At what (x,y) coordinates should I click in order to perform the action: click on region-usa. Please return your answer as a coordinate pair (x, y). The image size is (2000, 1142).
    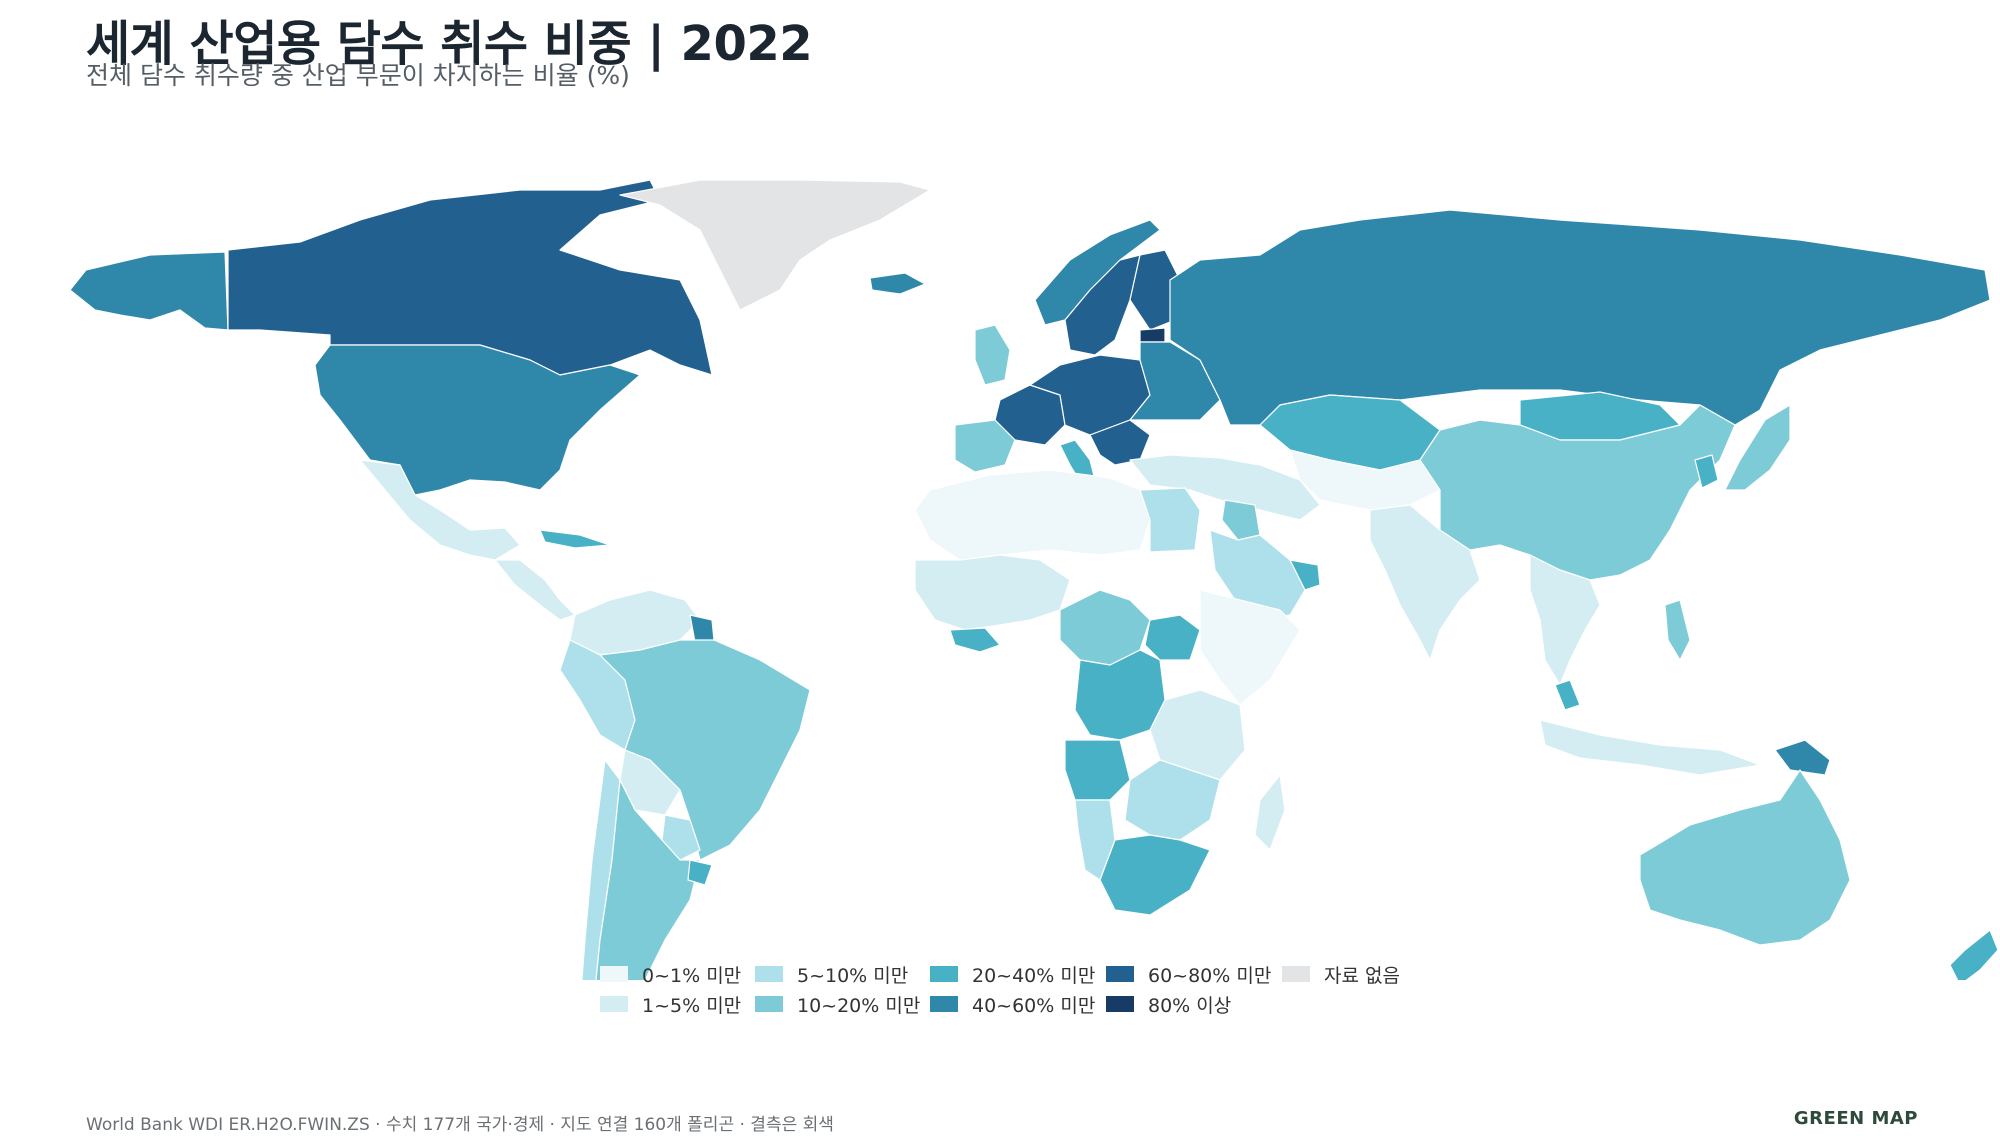
    Looking at the image, I should click on (477, 420).